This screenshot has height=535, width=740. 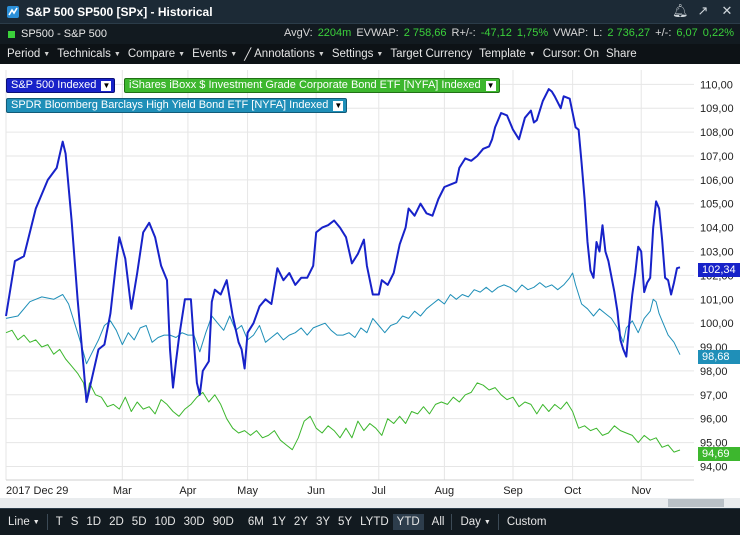 What do you see at coordinates (526, 522) in the screenshot?
I see `custom-range-button: Custom` at bounding box center [526, 522].